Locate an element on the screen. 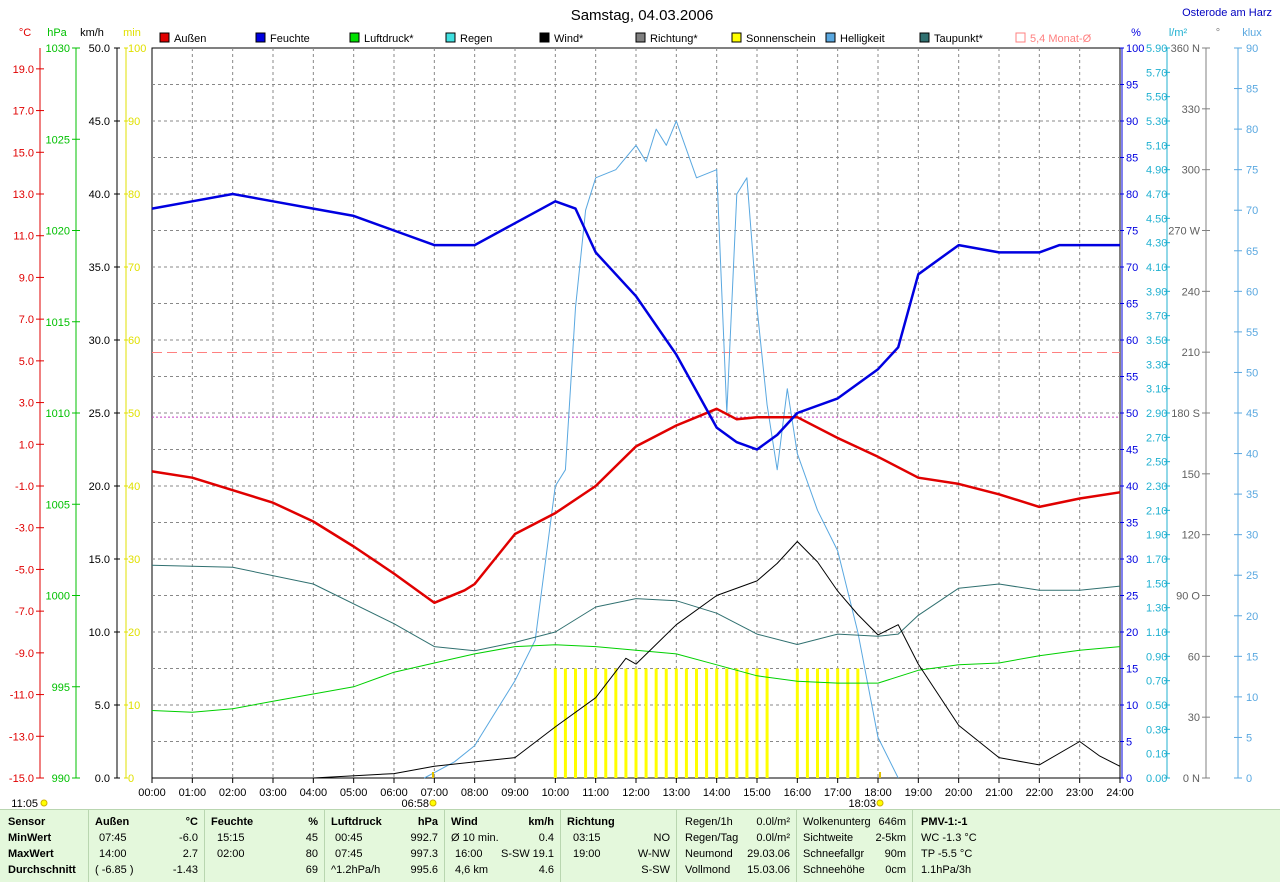  richtung-max-time: 19:00 is located at coordinates (587, 854).